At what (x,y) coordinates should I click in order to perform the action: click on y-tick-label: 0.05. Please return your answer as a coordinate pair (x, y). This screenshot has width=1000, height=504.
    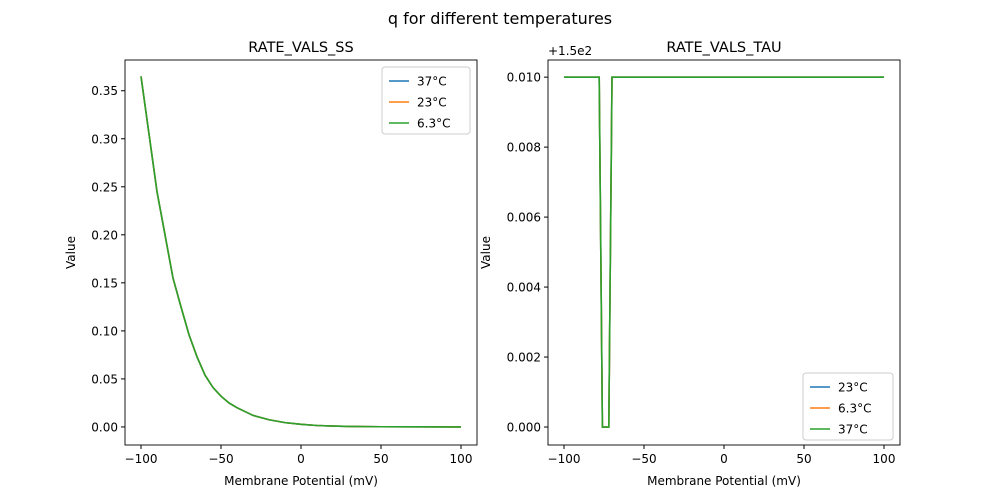
    Looking at the image, I should click on (104, 379).